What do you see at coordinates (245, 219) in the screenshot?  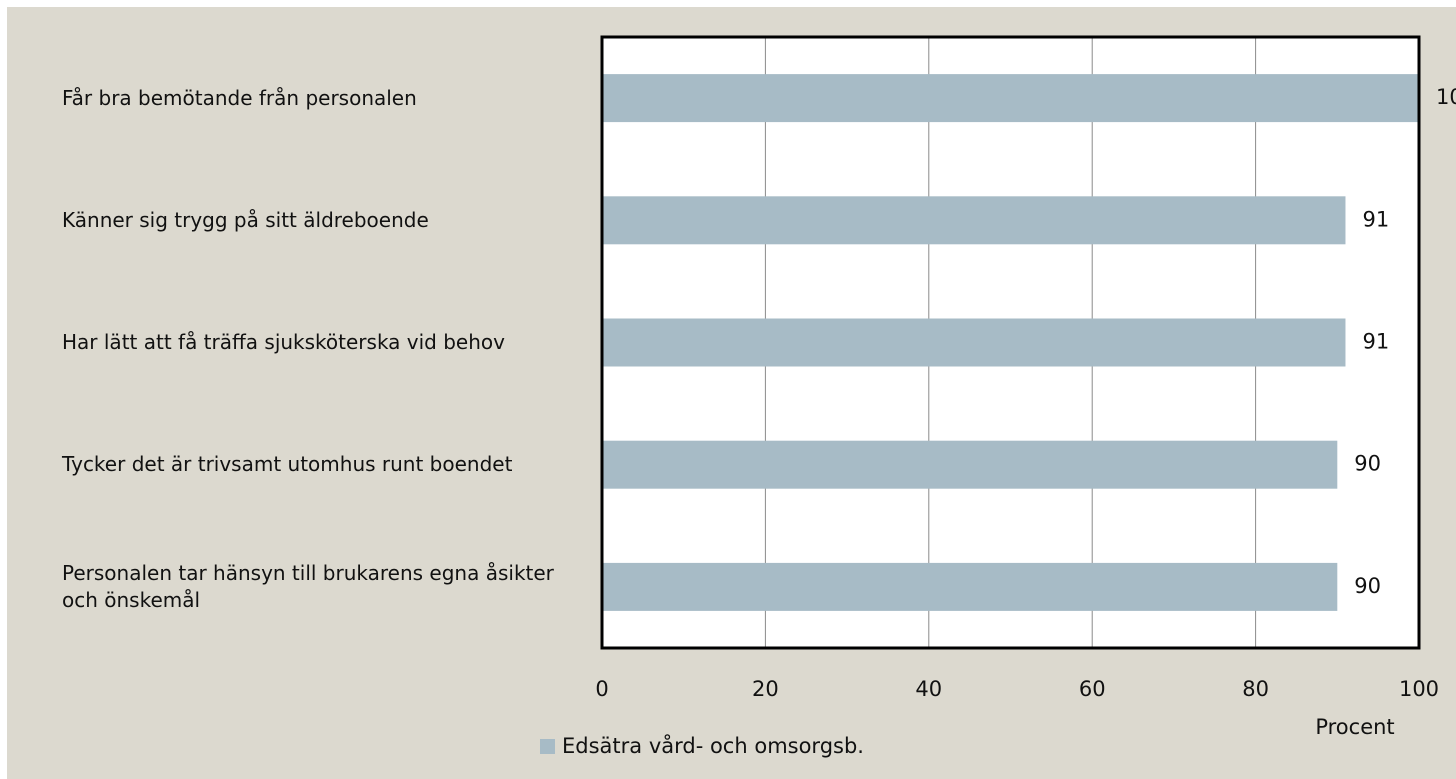 I see `category-label: Känner sig trygg på sitt äldreboende` at bounding box center [245, 219].